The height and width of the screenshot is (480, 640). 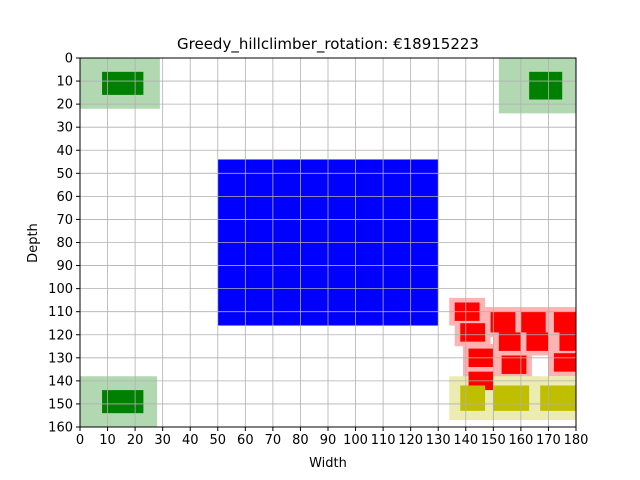 I want to click on x-tick-label: 70, so click(x=273, y=440).